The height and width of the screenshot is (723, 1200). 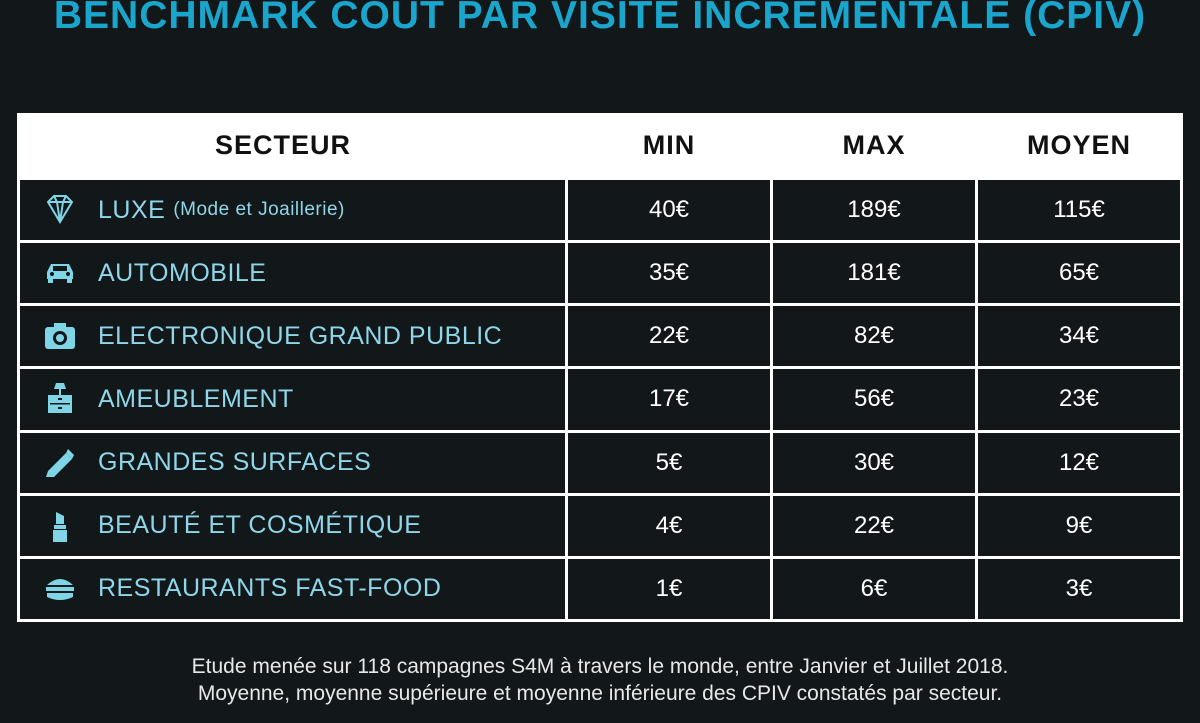 What do you see at coordinates (270, 588) in the screenshot?
I see `sector-name: RESTAURANTS FAST-FOOD` at bounding box center [270, 588].